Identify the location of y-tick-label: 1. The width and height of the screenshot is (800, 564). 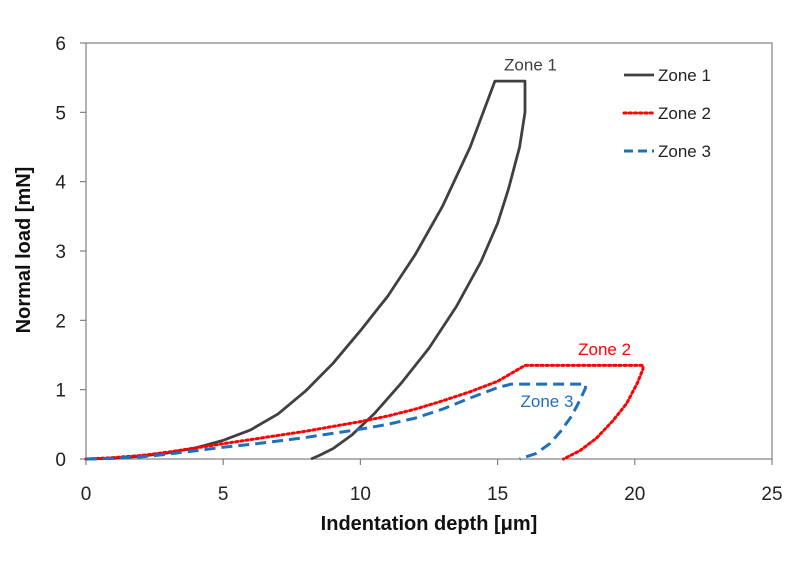
(60, 391).